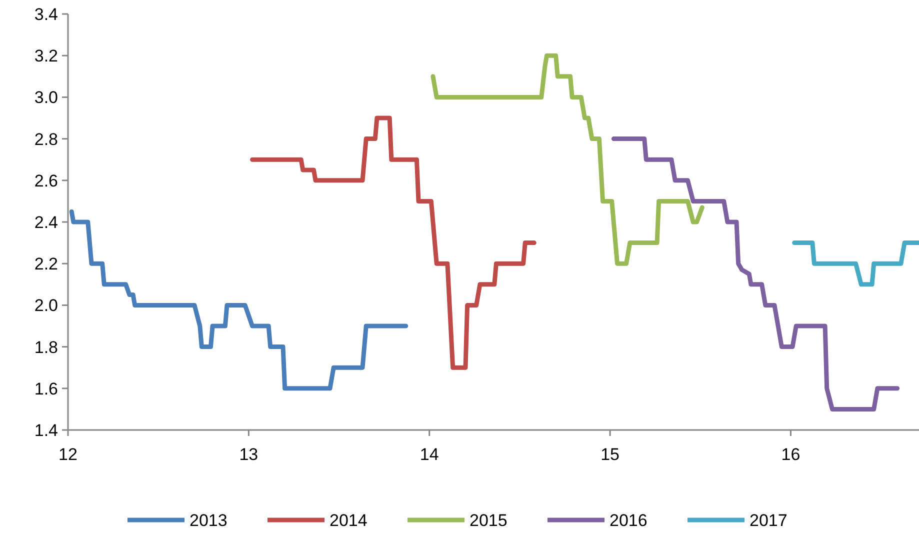  Describe the element at coordinates (790, 454) in the screenshot. I see `x-tick-label: 16` at that location.